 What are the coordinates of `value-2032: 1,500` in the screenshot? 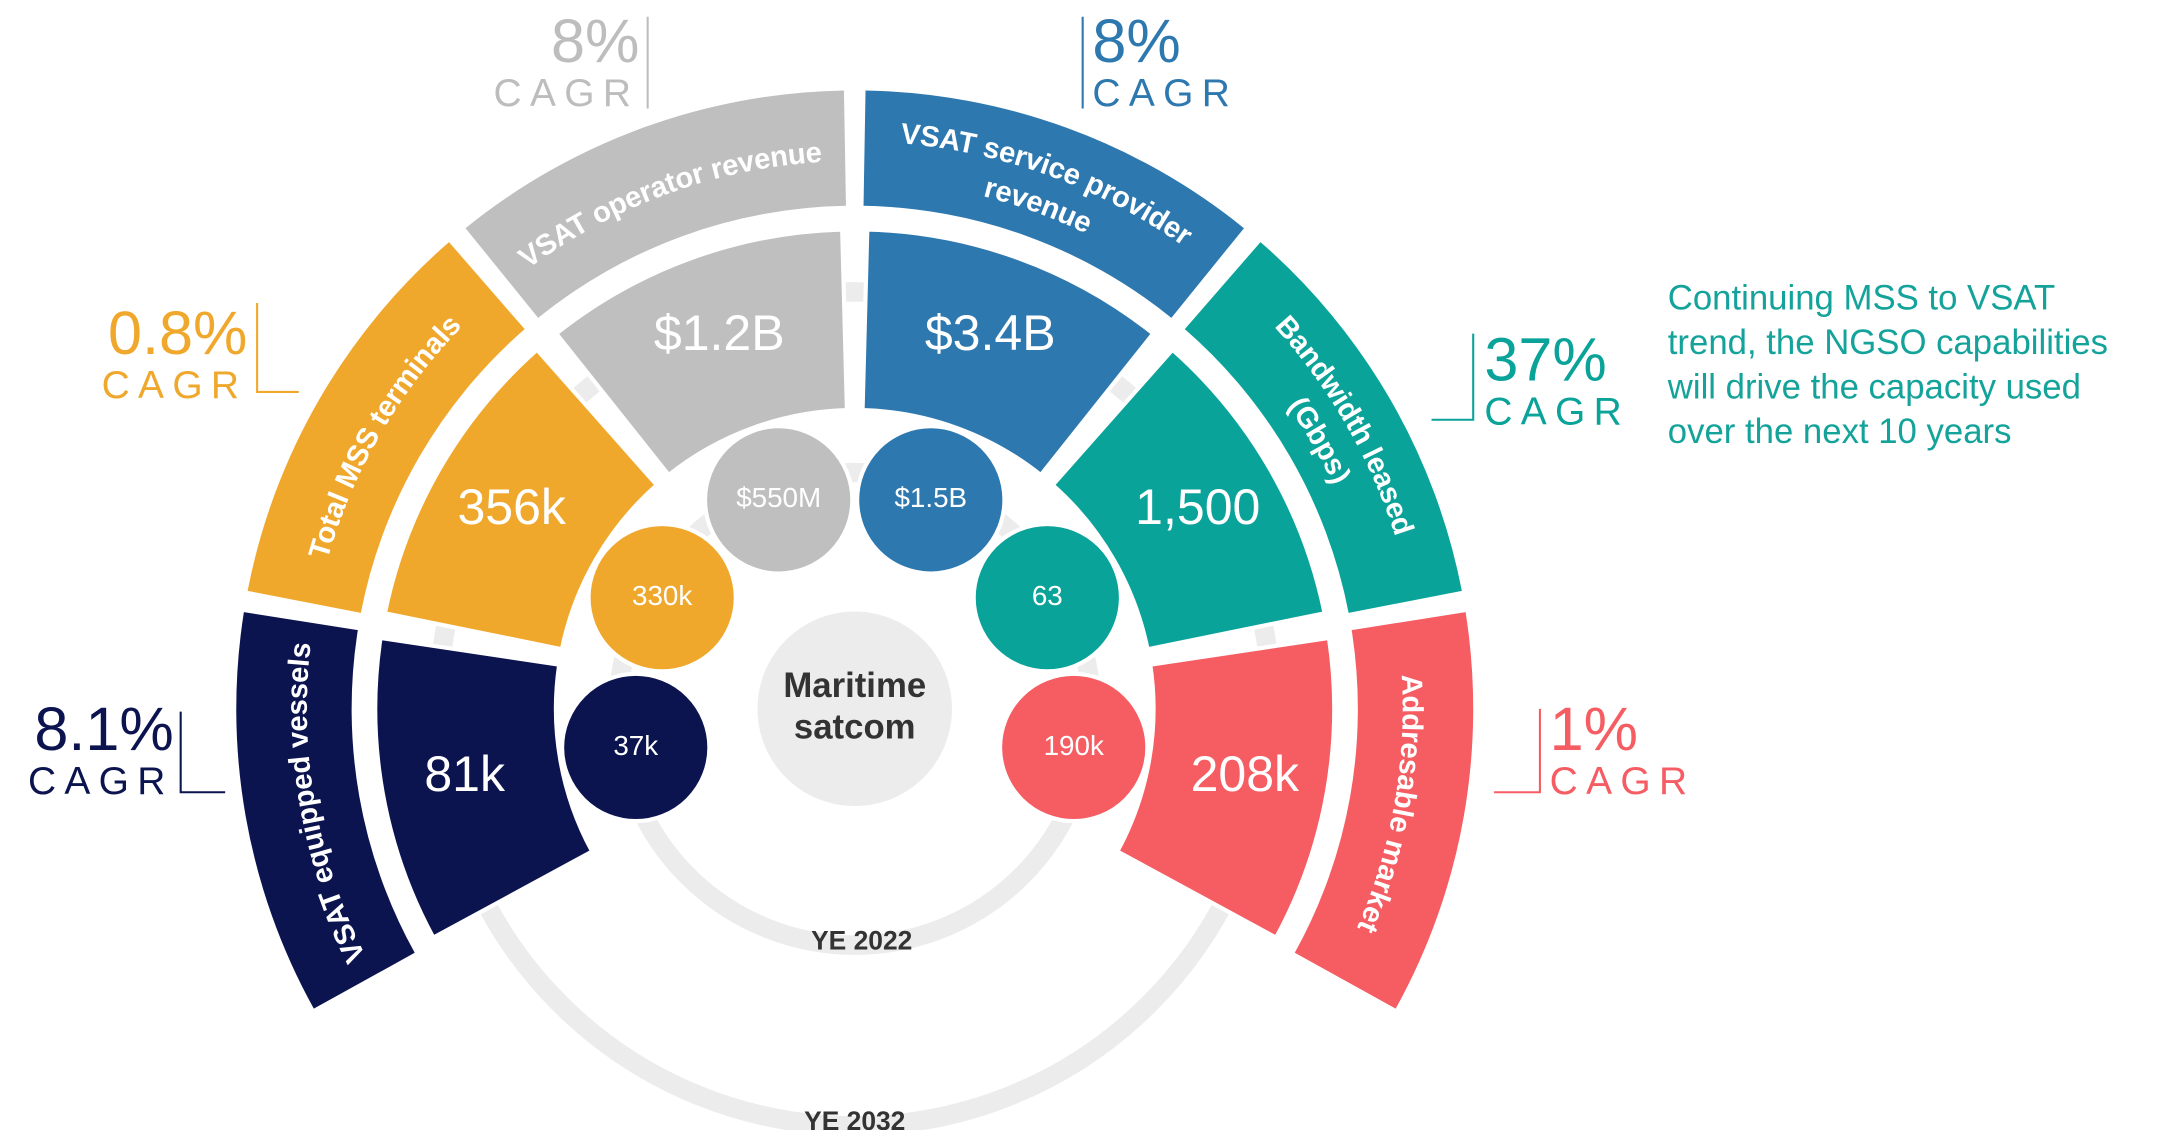 It's located at (1197, 507).